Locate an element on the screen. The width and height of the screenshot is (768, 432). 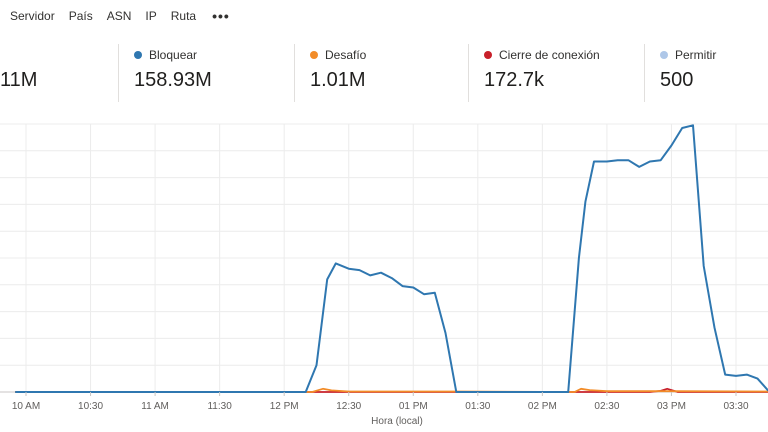
x-tick-label: 10:30 is located at coordinates (90, 406).